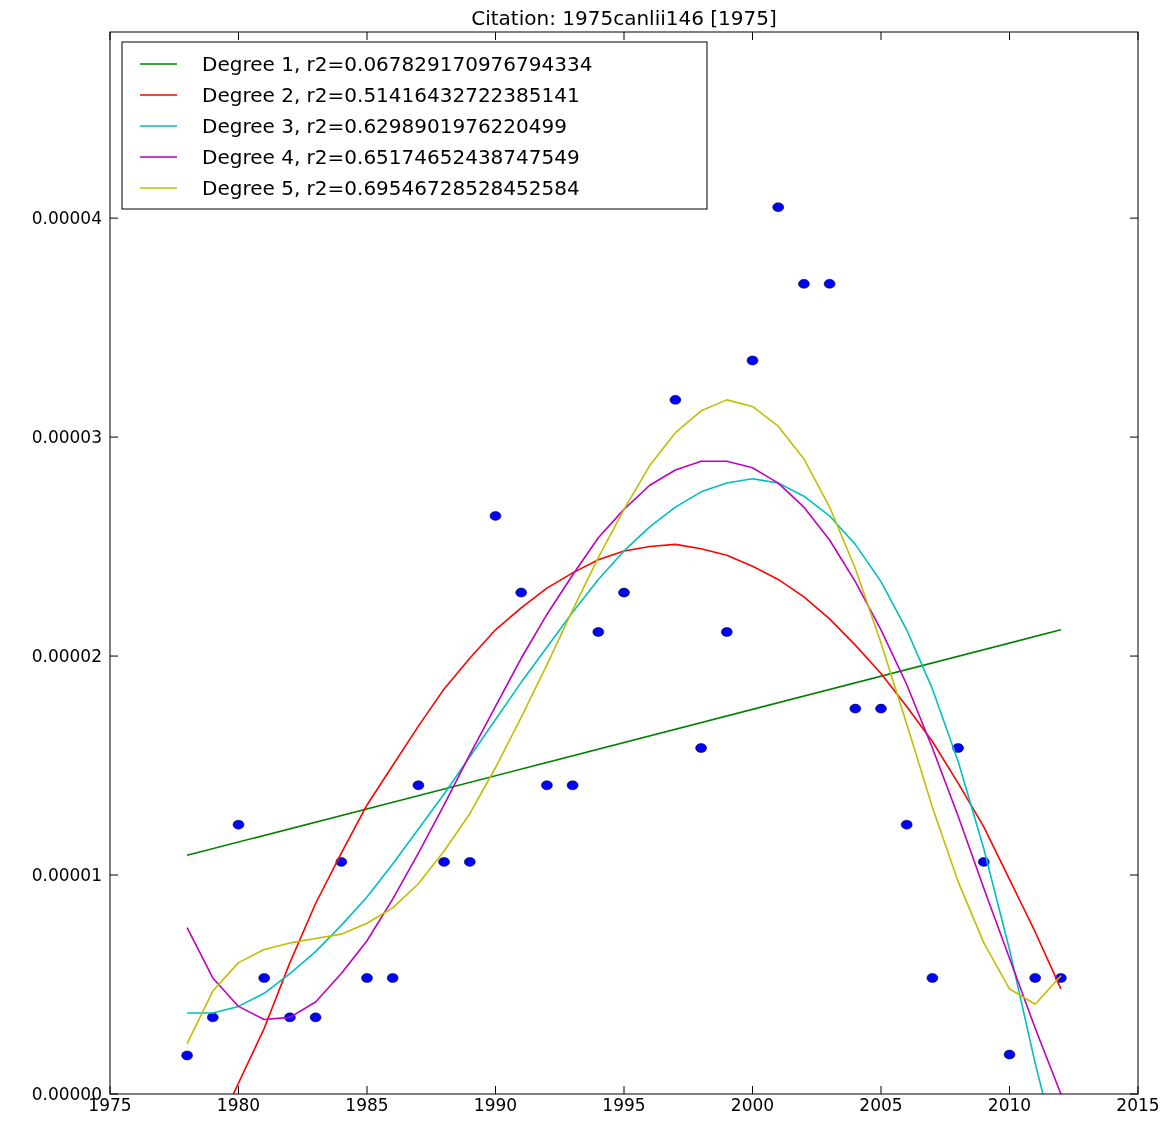 The image size is (1167, 1121). I want to click on chart-title: Citation: 1975canlii146 [1975], so click(624, 18).